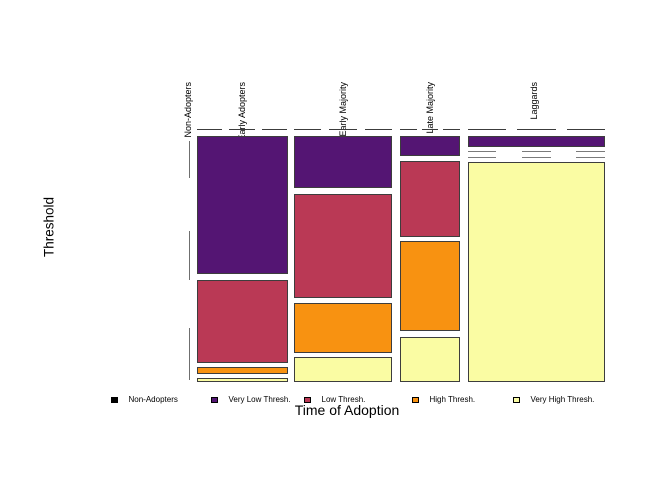 This screenshot has height=480, width=672. I want to click on column-label-laggards: Laggards, so click(533, 101).